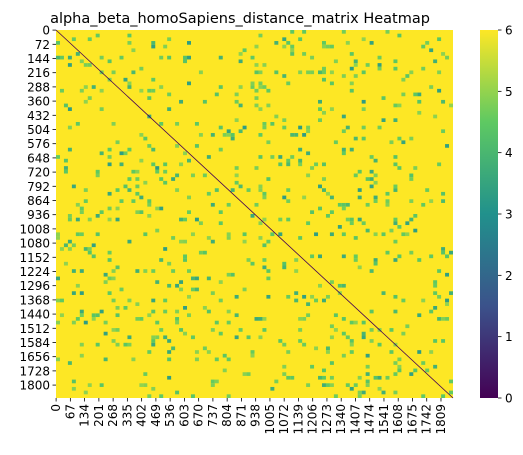 The height and width of the screenshot is (455, 523). What do you see at coordinates (34, 371) in the screenshot?
I see `y-tick-label: 1728` at bounding box center [34, 371].